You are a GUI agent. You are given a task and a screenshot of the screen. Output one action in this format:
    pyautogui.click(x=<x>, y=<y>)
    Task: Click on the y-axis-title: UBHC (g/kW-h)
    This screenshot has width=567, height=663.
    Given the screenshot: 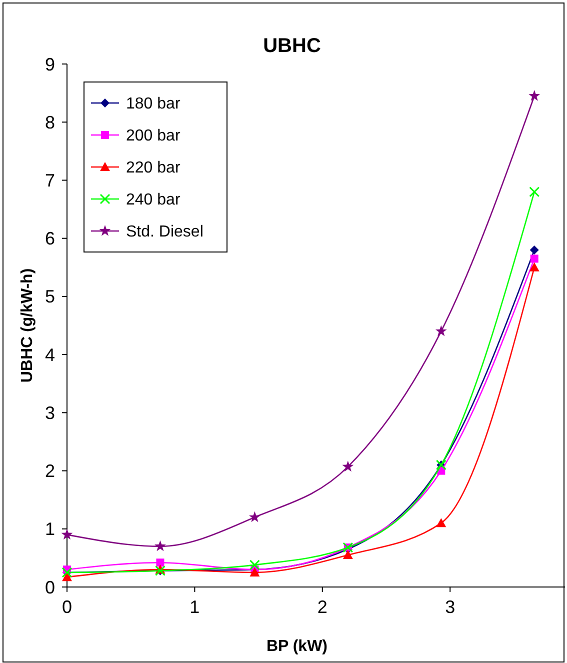 What is the action you would take?
    pyautogui.click(x=27, y=325)
    